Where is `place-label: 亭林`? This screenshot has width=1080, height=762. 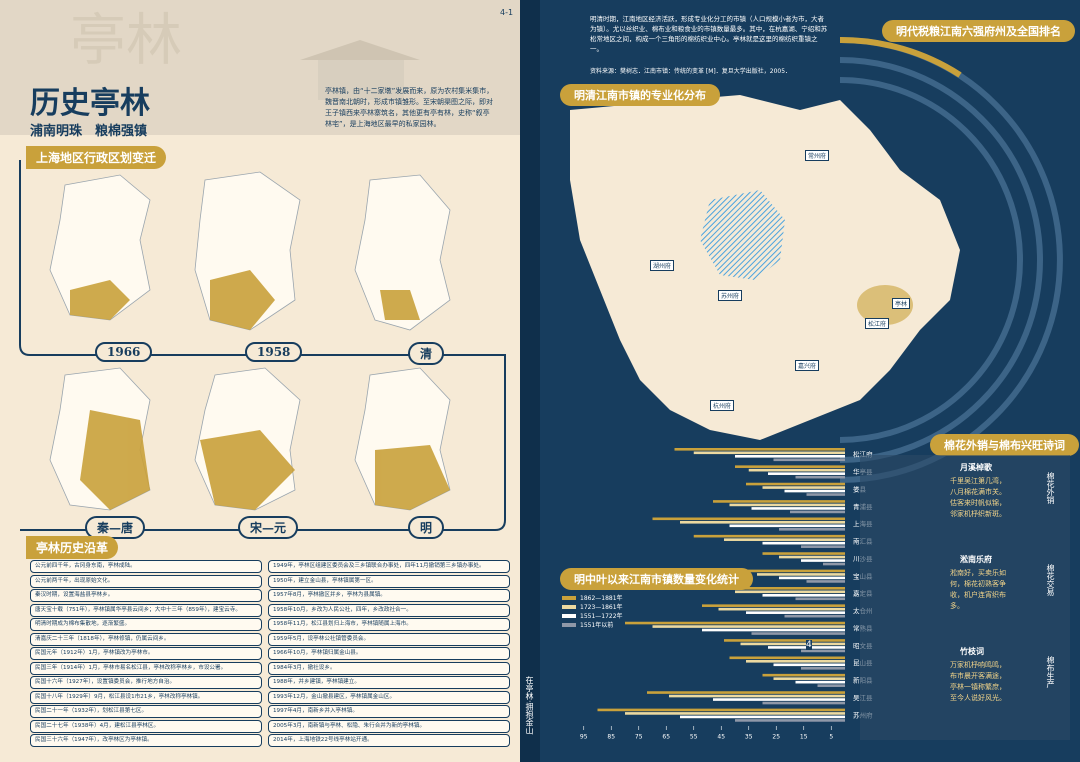 place-label: 亭林 is located at coordinates (901, 303).